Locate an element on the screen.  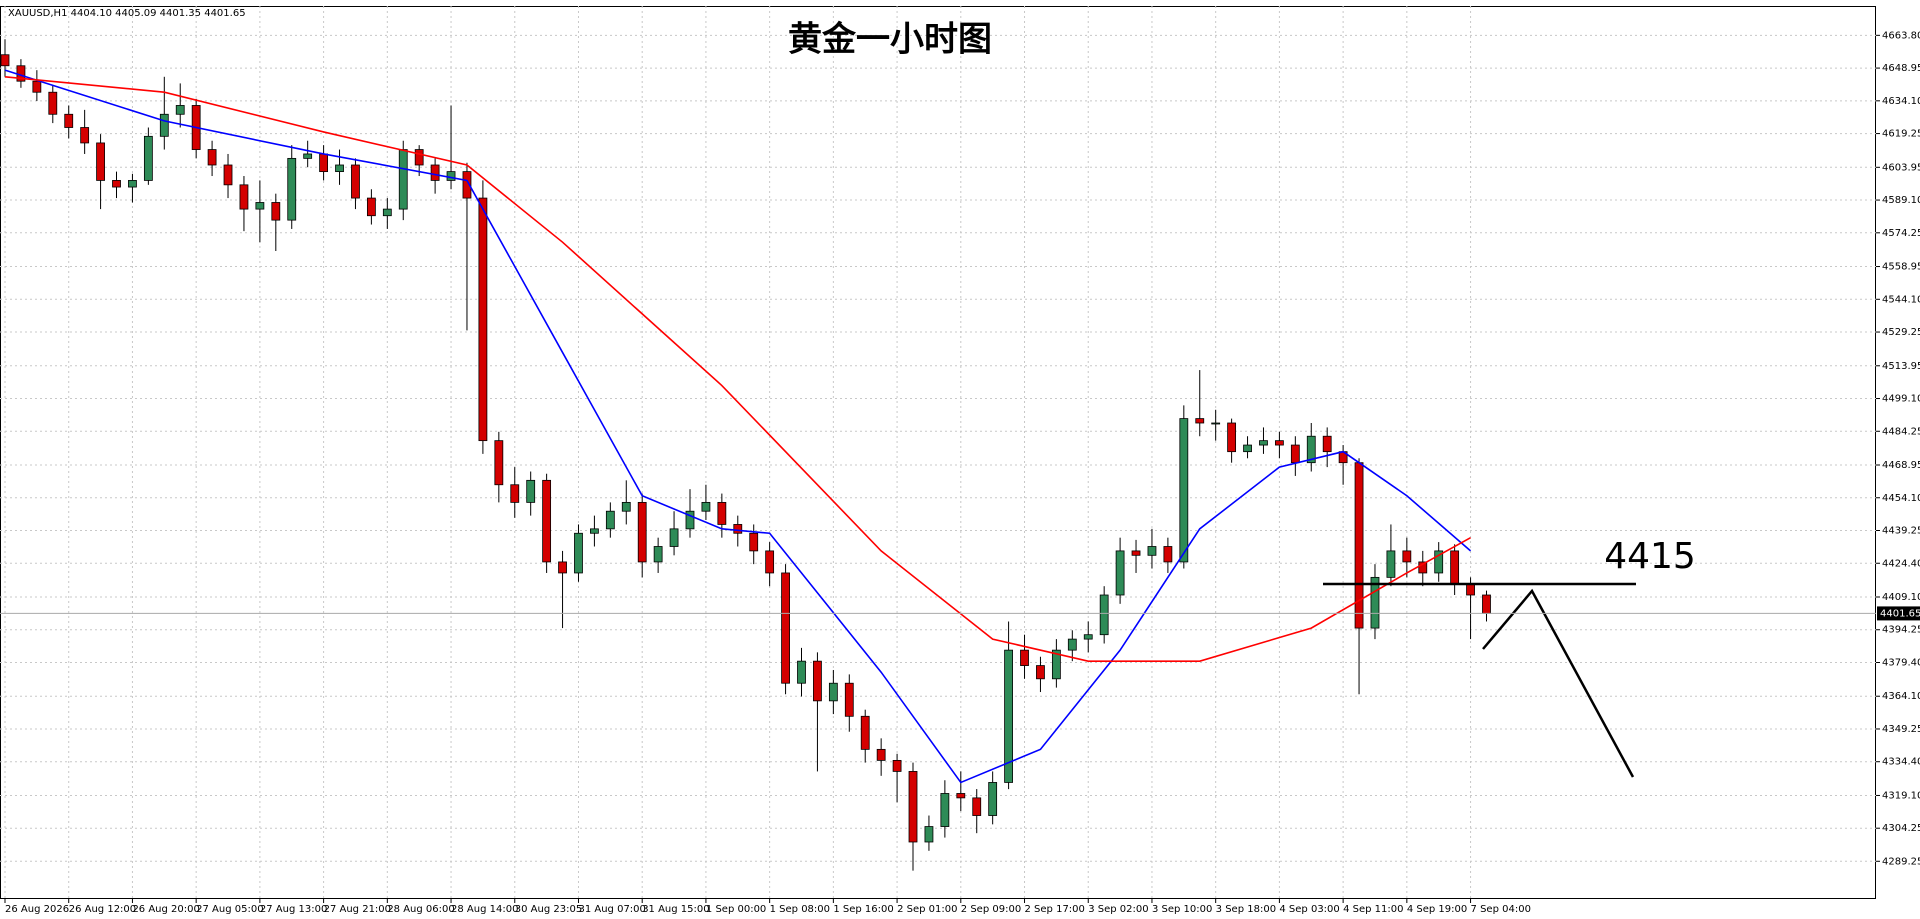
y-tick-label: 4468.95 is located at coordinates (1901, 465).